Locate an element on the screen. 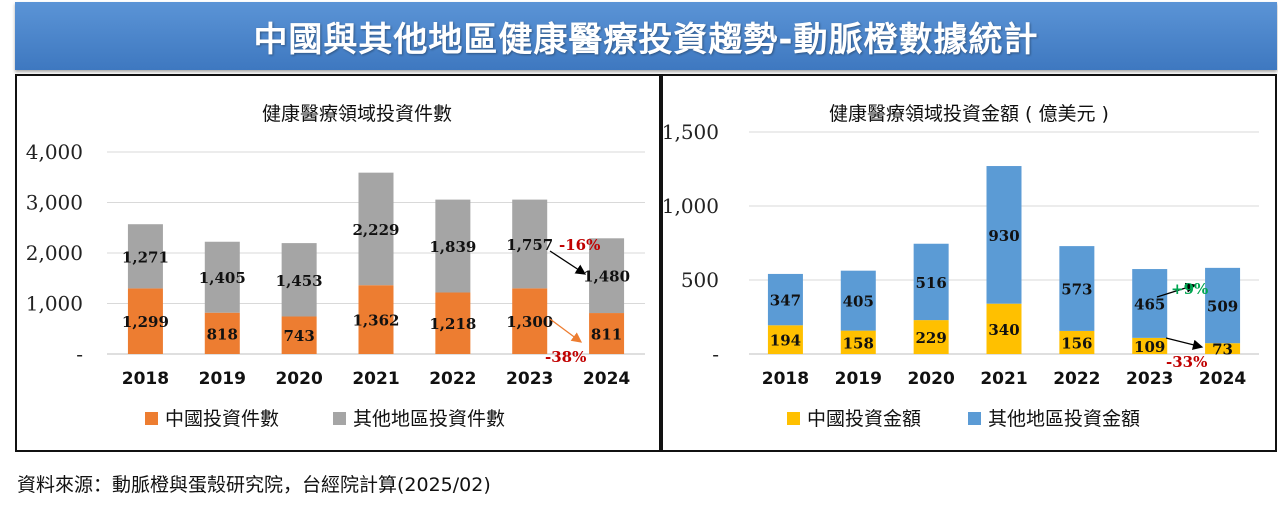 The image size is (1278, 514). title-banner: 中國與其他地區健康醫療投資趨勢-動脈橙數據統計 is located at coordinates (646, 36).